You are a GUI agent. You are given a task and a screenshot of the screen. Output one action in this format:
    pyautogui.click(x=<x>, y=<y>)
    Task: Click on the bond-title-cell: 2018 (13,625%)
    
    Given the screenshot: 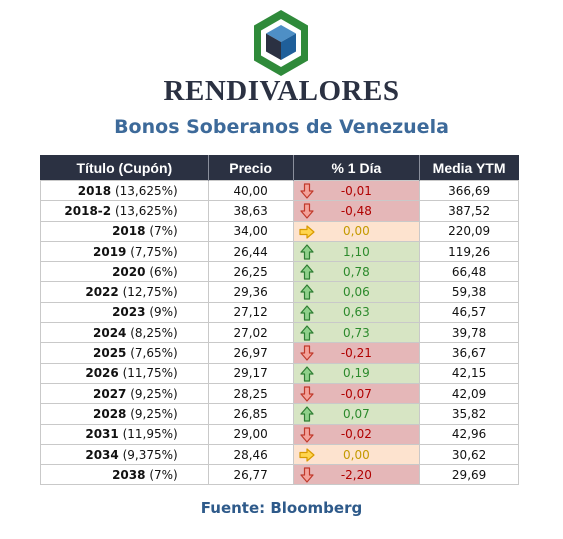 What is the action you would take?
    pyautogui.click(x=124, y=190)
    